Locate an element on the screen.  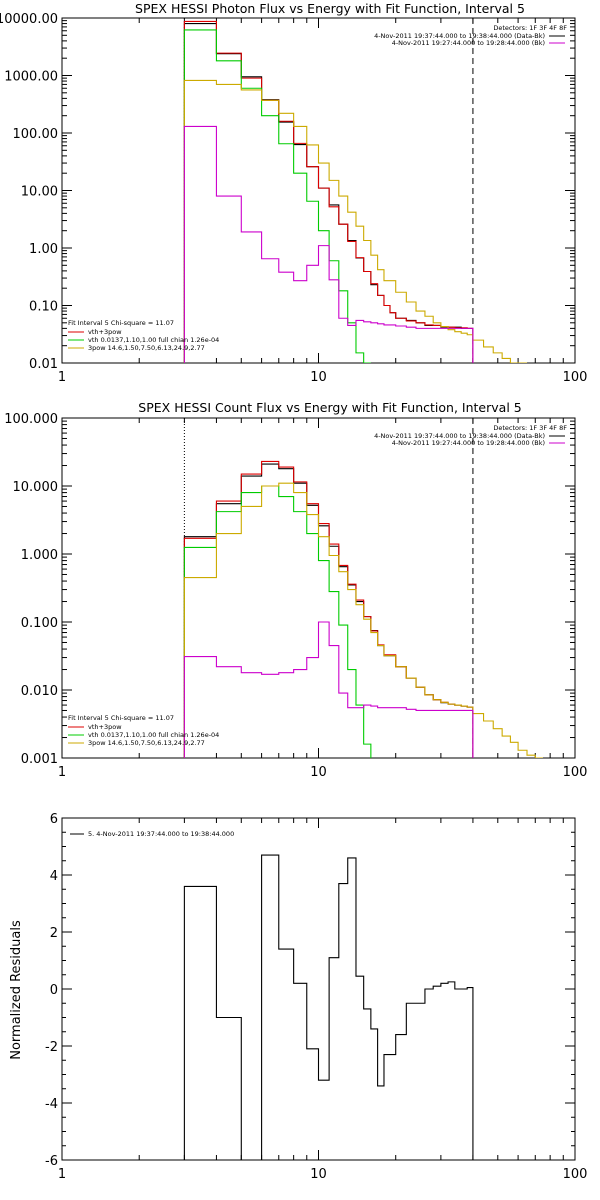
y-tick-label: 4 is located at coordinates (54, 876).